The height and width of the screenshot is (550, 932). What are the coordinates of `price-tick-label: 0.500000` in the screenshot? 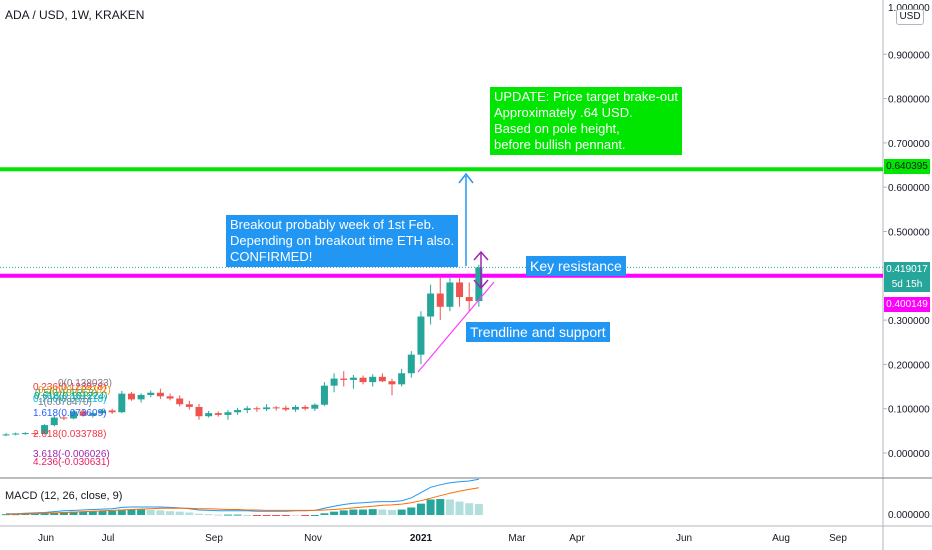 It's located at (909, 233).